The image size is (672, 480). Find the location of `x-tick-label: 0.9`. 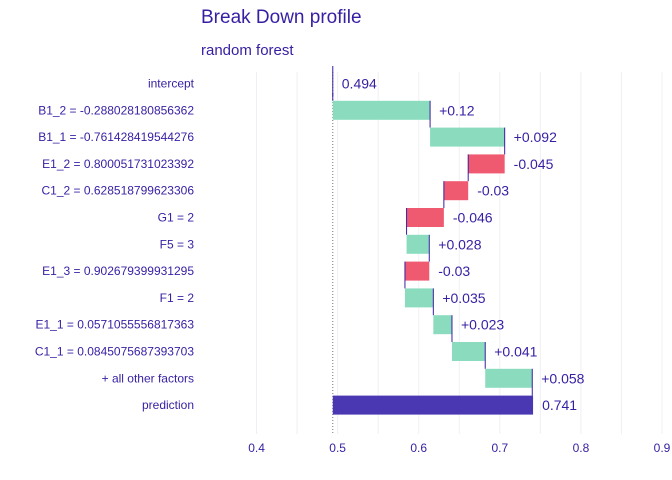

x-tick-label: 0.9 is located at coordinates (662, 448).